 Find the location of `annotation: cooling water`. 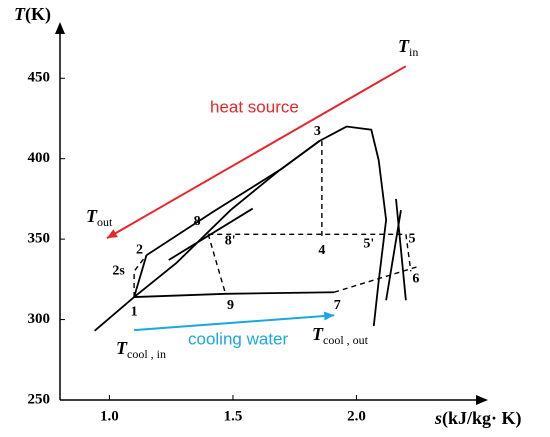

annotation: cooling water is located at coordinates (238, 338).